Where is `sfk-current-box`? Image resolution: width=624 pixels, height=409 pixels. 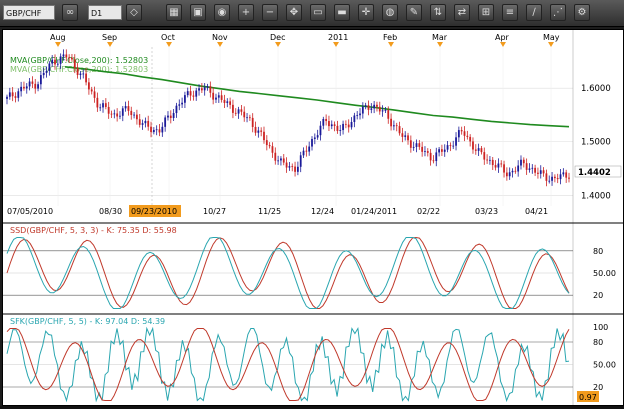 sfk-current-box is located at coordinates (588, 396).